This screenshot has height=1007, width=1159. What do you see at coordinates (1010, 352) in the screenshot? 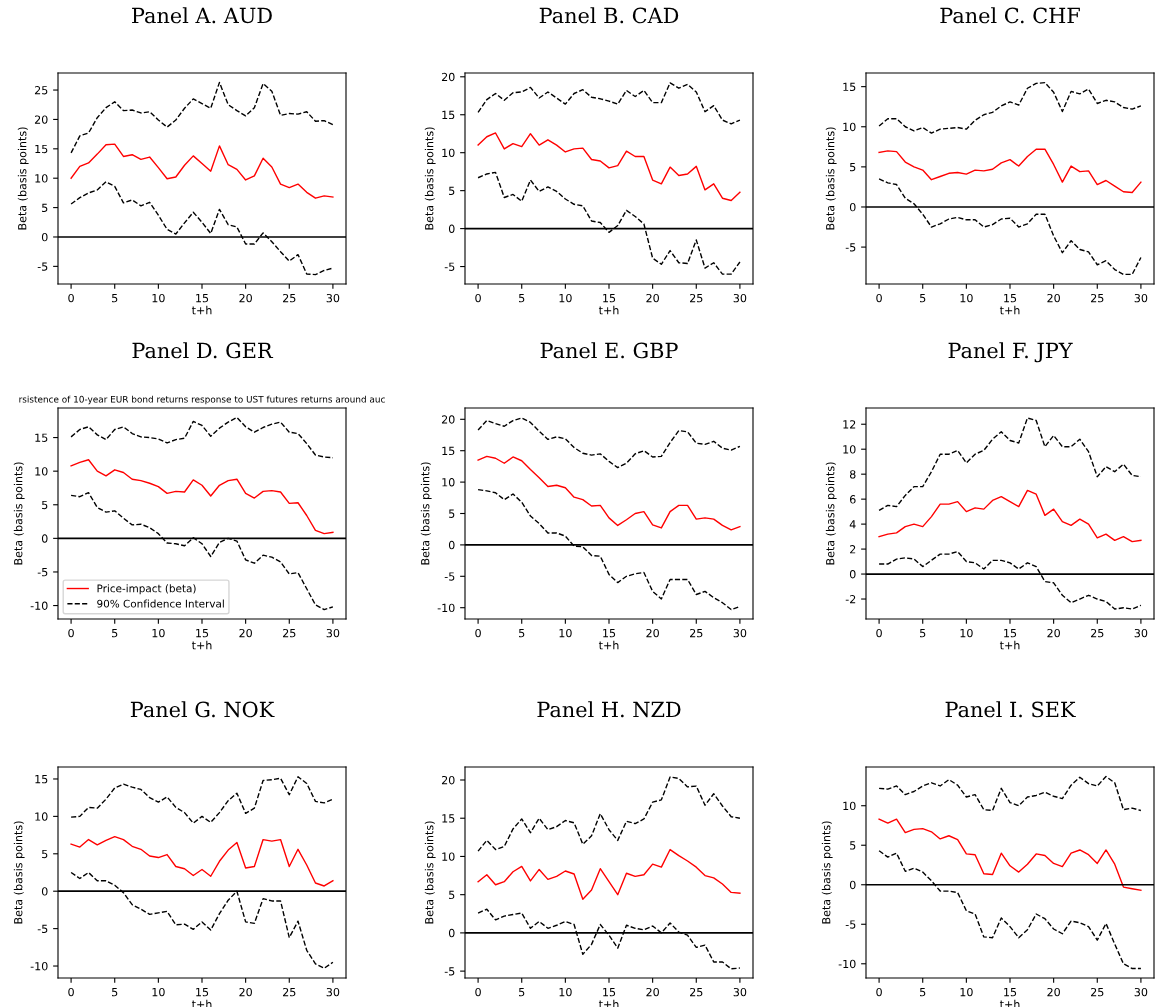
I see `chart-title: Panel F. JPY` at bounding box center [1010, 352].